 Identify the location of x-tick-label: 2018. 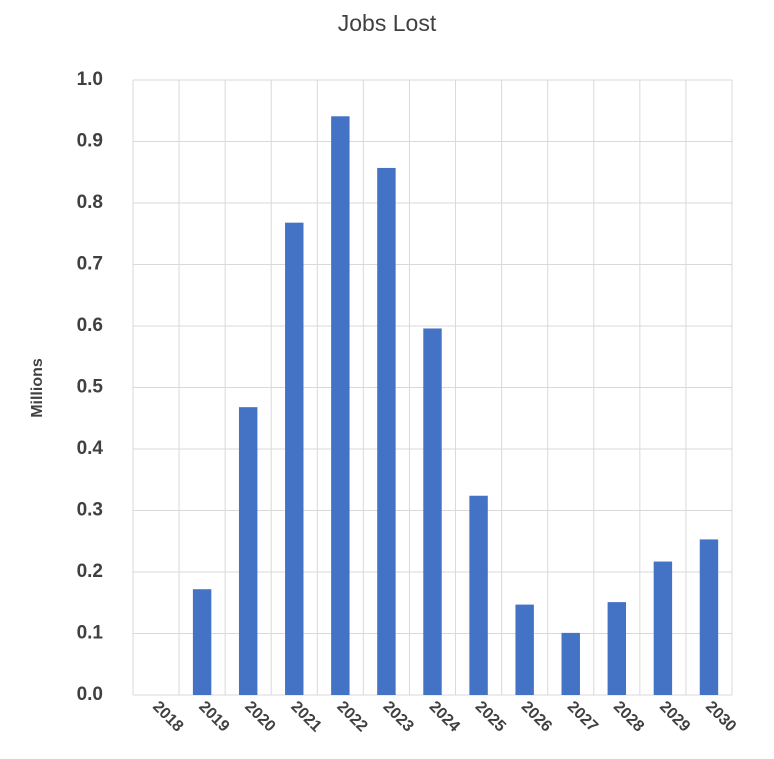
(167, 716).